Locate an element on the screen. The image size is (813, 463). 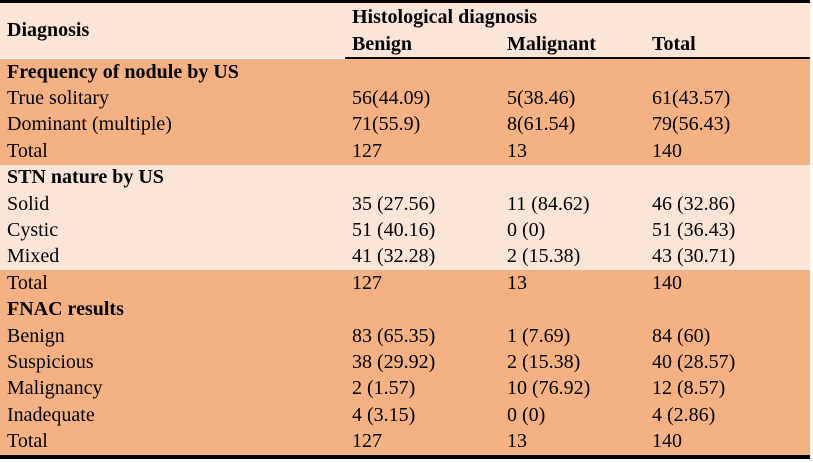
row-label-cell: Mixed is located at coordinates (172, 257).